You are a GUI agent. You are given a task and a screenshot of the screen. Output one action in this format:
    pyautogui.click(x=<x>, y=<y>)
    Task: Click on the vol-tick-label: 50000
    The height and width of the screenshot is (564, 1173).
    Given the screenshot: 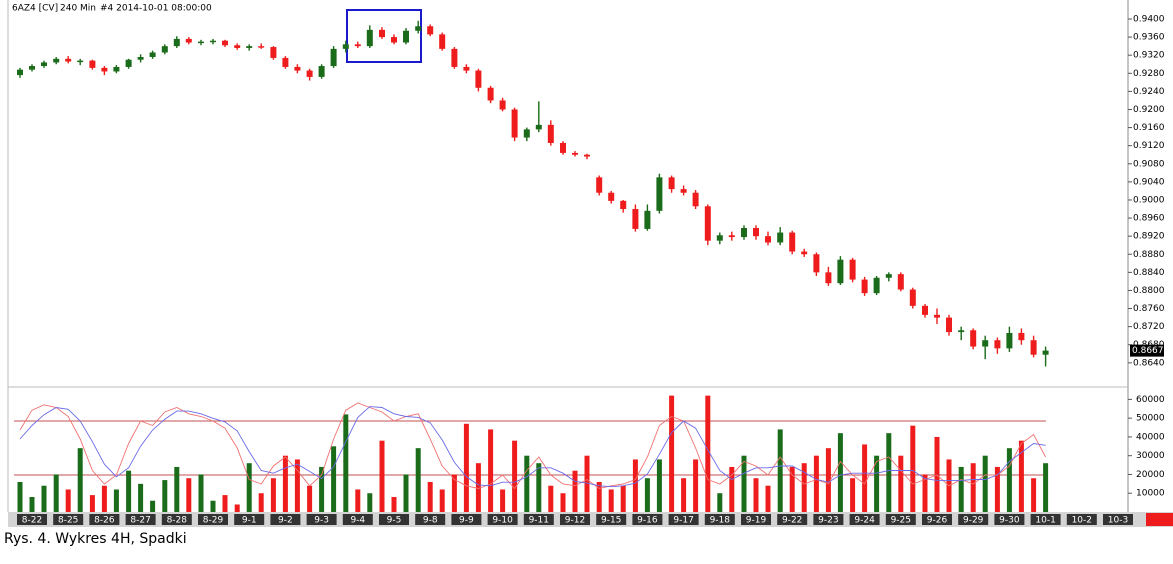 What is the action you would take?
    pyautogui.click(x=1150, y=419)
    